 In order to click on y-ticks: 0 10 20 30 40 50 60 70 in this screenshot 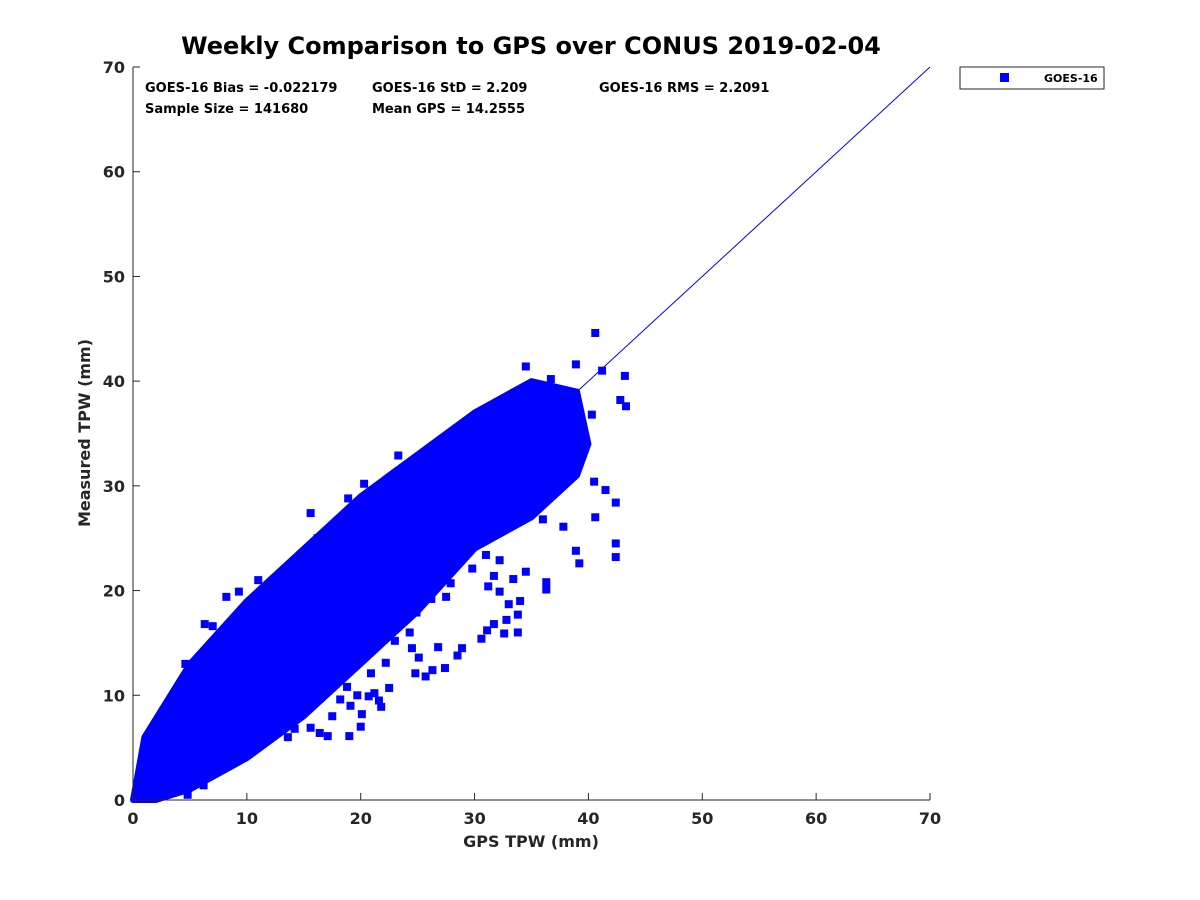, I will do `click(121, 434)`.